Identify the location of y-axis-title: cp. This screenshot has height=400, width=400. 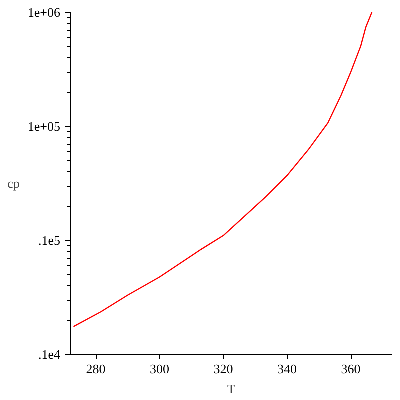
(14, 183).